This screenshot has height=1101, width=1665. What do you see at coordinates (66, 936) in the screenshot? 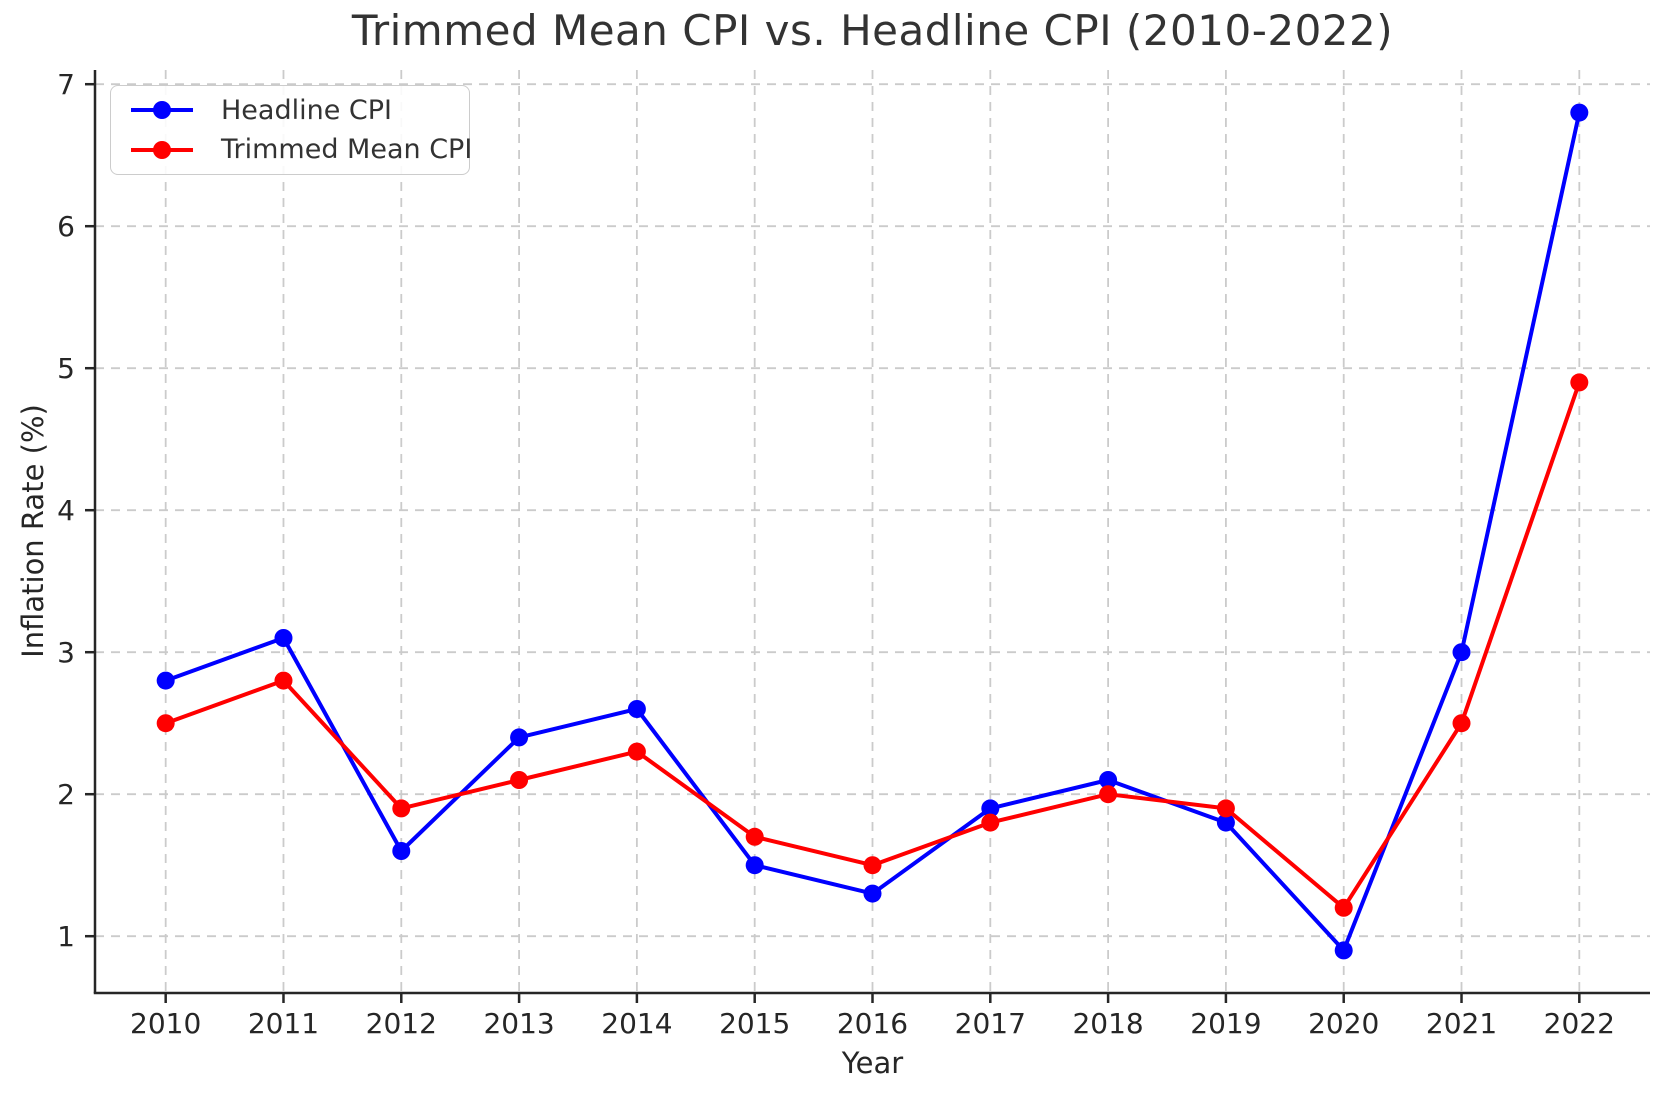
I see `y-tick-label: 1` at bounding box center [66, 936].